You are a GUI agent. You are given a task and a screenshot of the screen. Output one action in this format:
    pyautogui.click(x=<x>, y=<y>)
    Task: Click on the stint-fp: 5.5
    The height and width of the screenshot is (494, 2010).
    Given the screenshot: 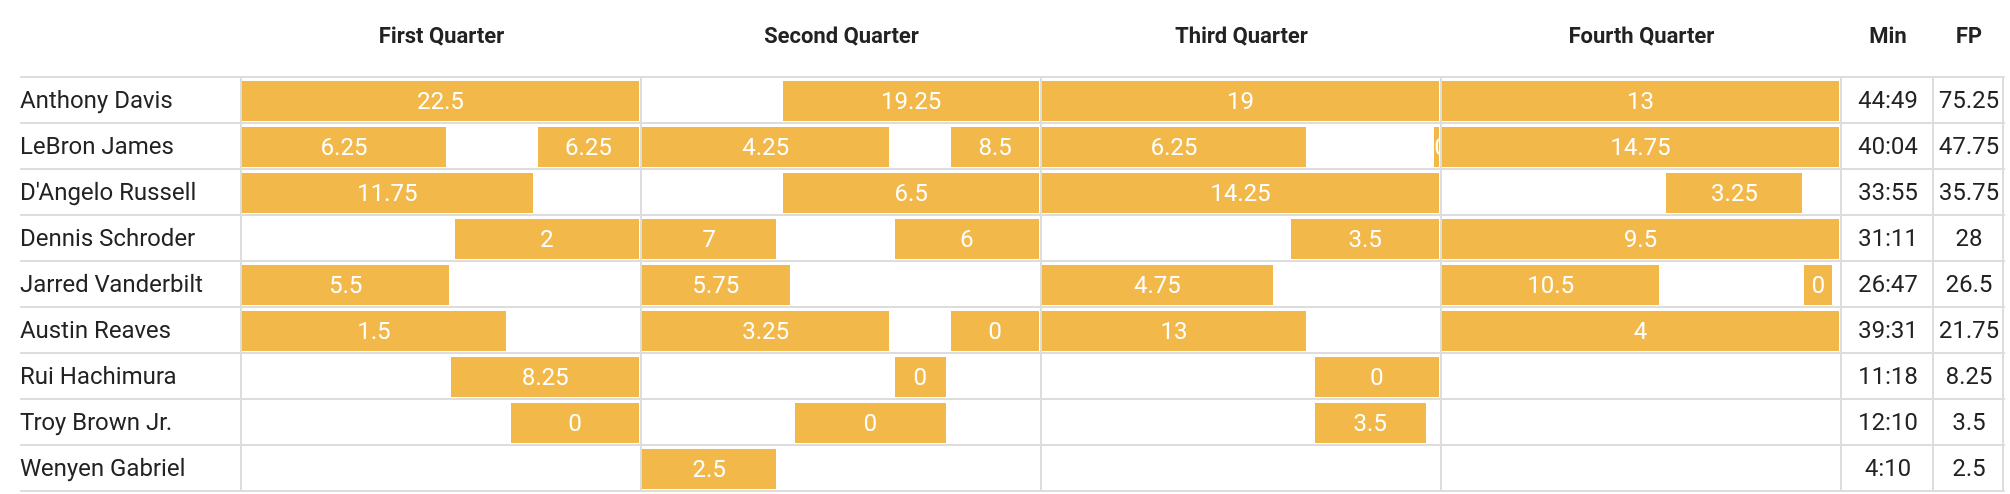 What is the action you would take?
    pyautogui.click(x=346, y=285)
    